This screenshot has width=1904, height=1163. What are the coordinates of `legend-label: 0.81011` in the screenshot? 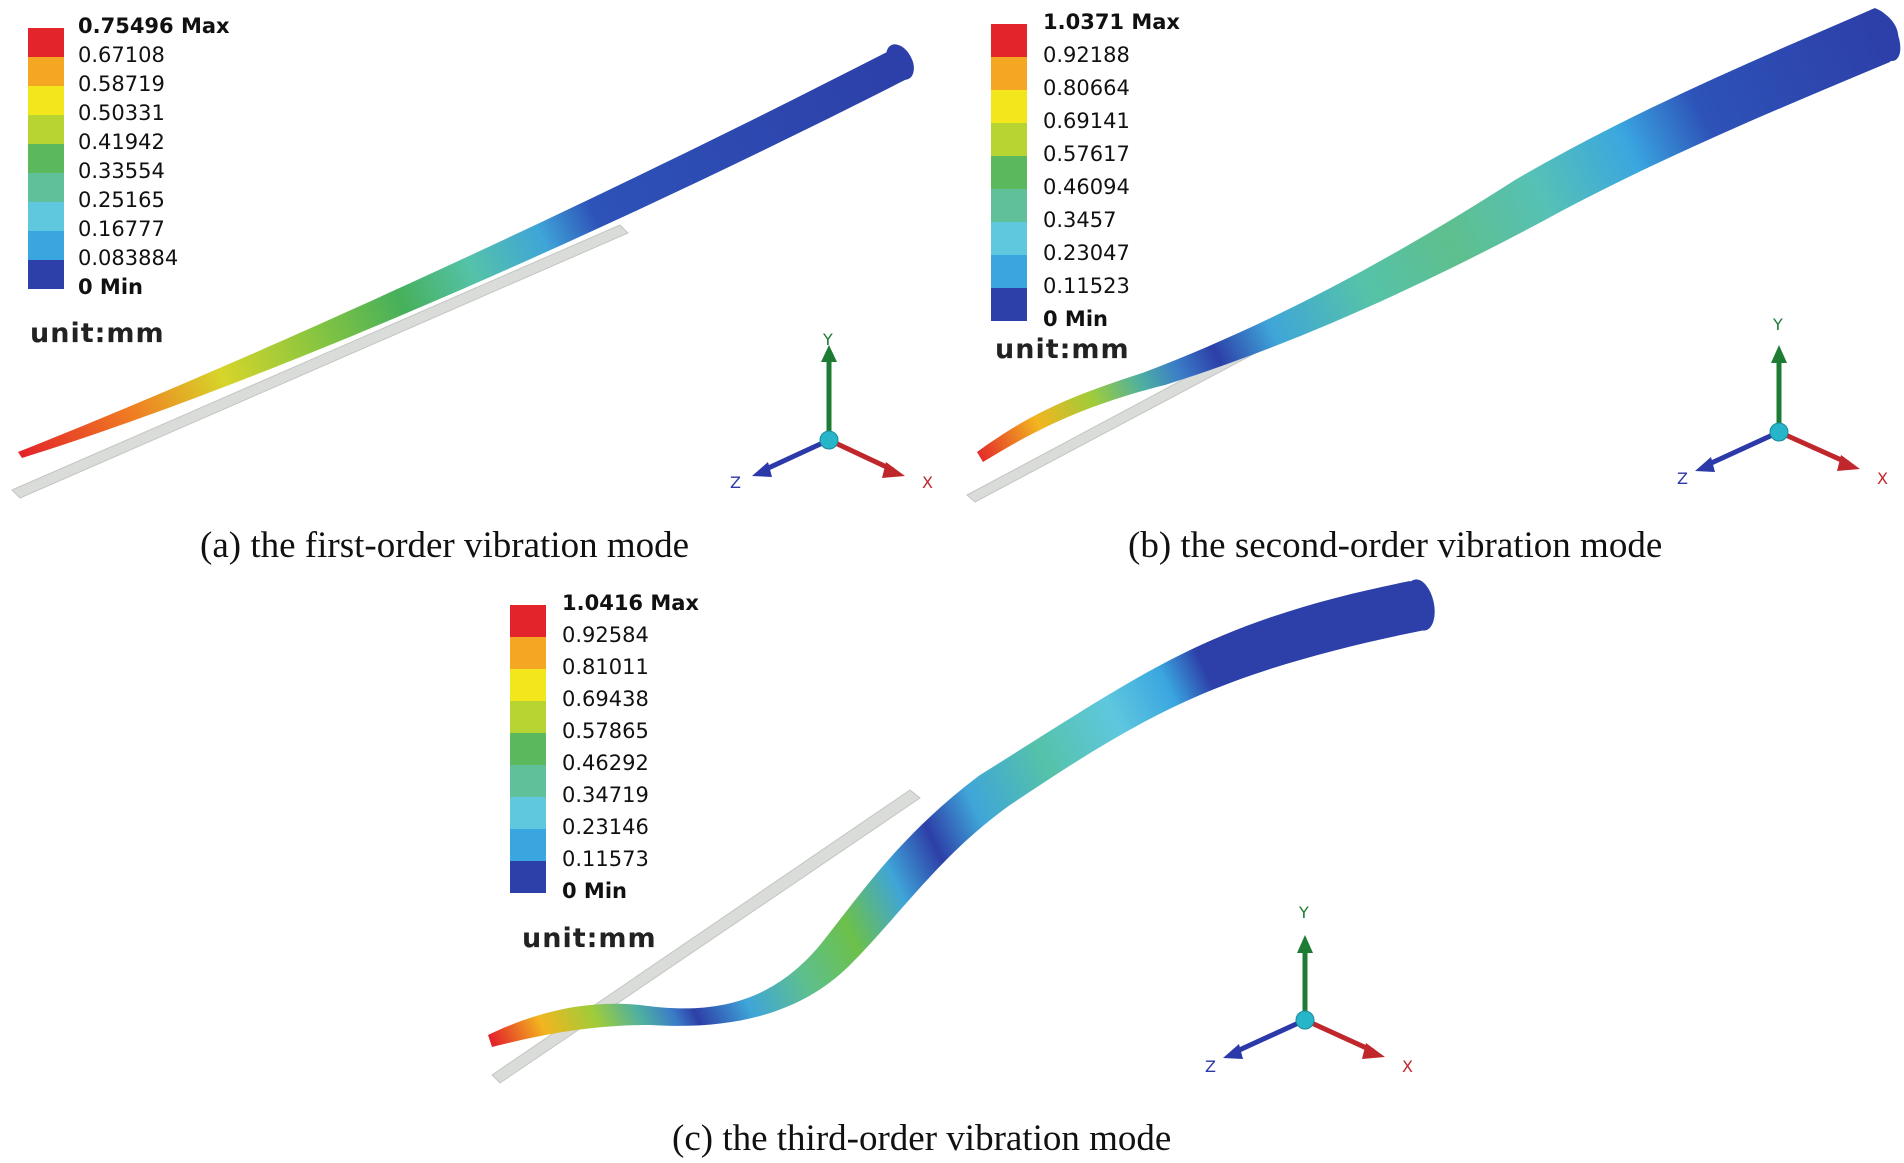 It's located at (605, 667).